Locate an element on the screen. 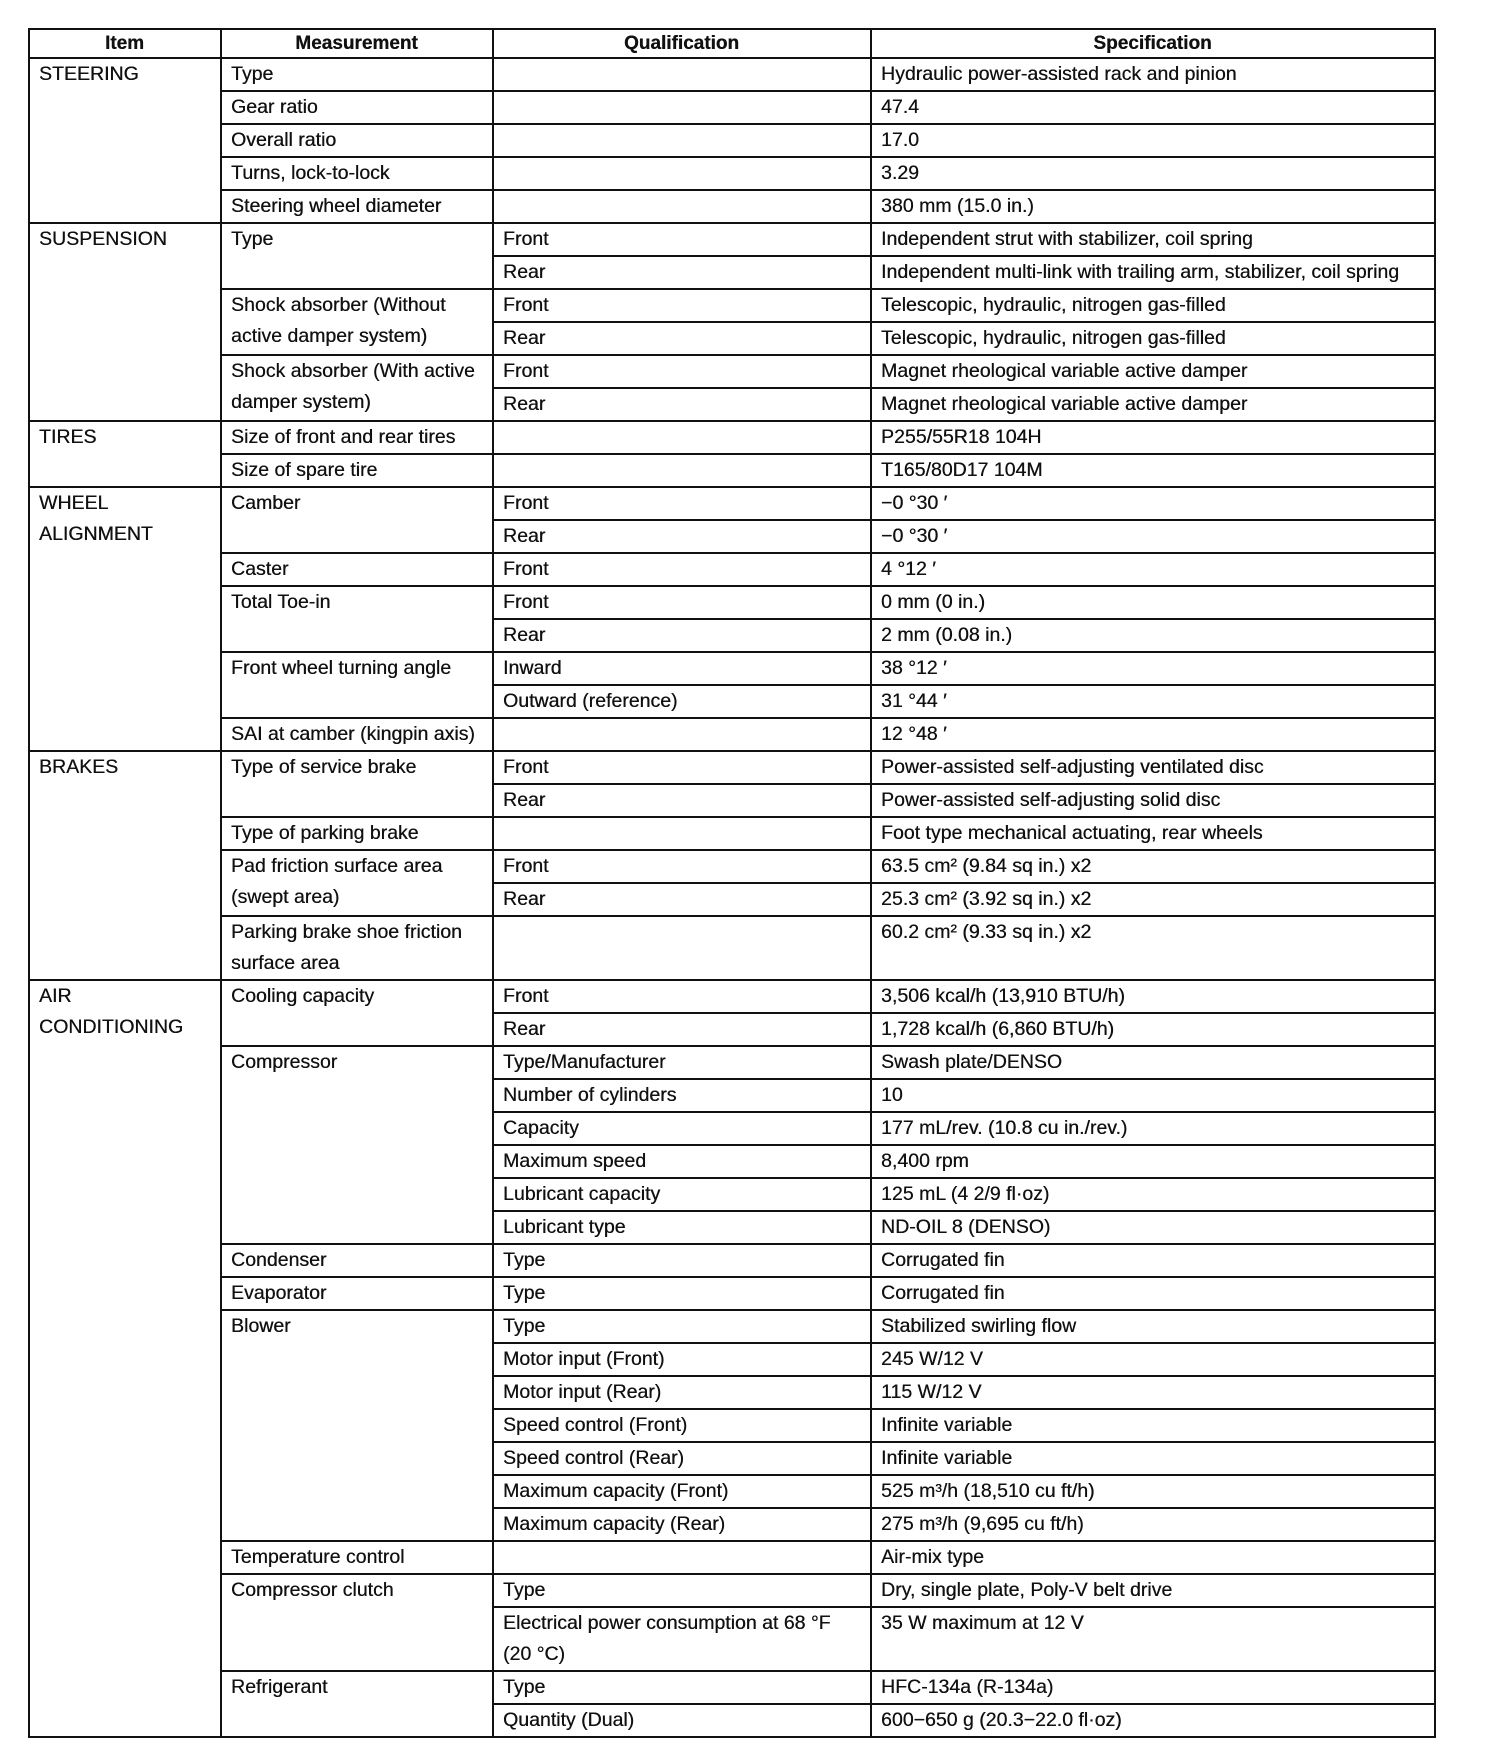  qualification-cell: Outward (reference) is located at coordinates (682, 701).